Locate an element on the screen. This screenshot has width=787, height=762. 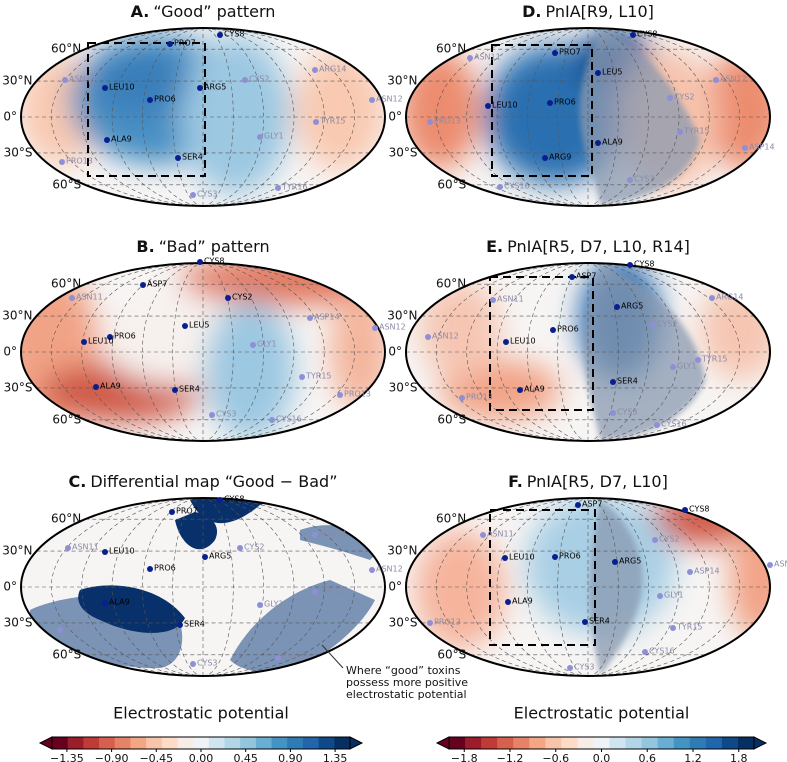
residue-label: CYS2 is located at coordinates (254, 547).